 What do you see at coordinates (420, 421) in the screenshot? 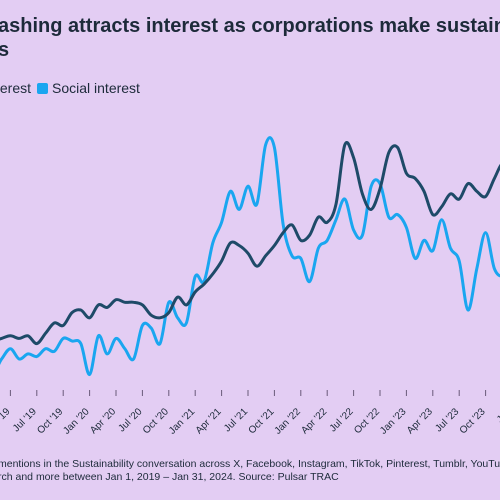
I see `x-tick-label-16: Apr '23` at bounding box center [420, 421].